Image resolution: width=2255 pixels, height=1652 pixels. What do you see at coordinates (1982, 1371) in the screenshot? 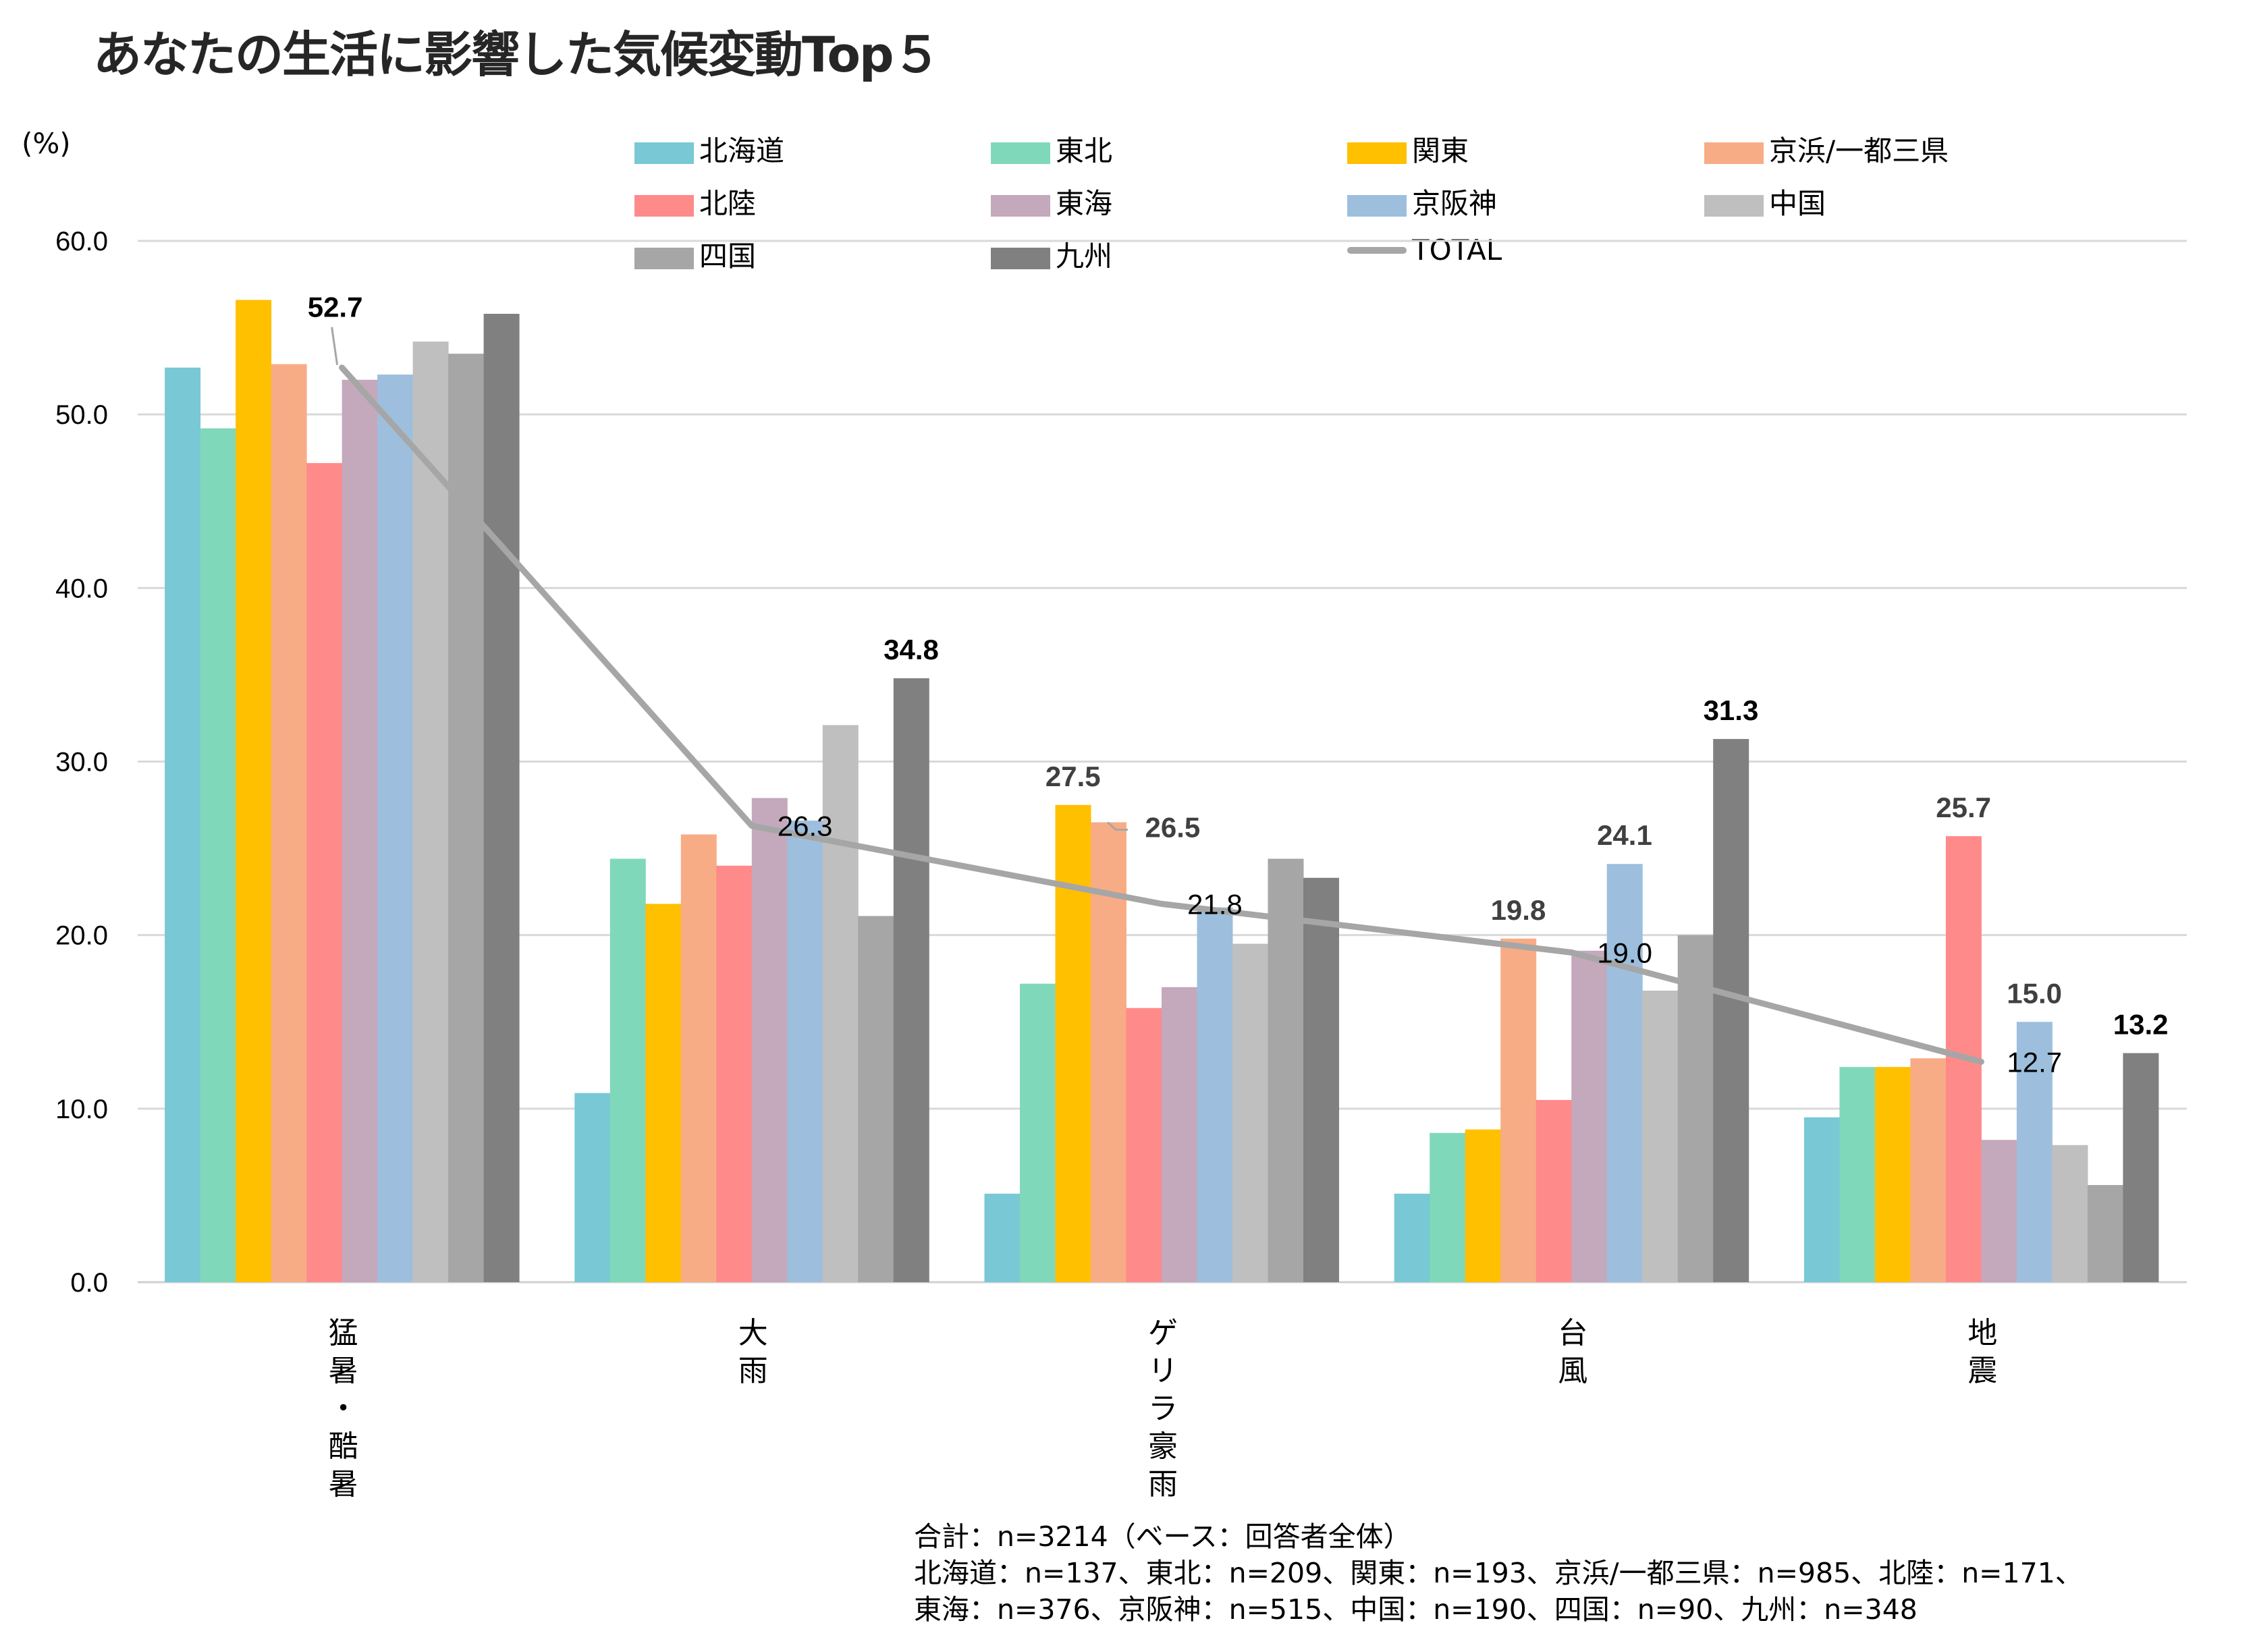
I see `x-category-label: 震` at bounding box center [1982, 1371].